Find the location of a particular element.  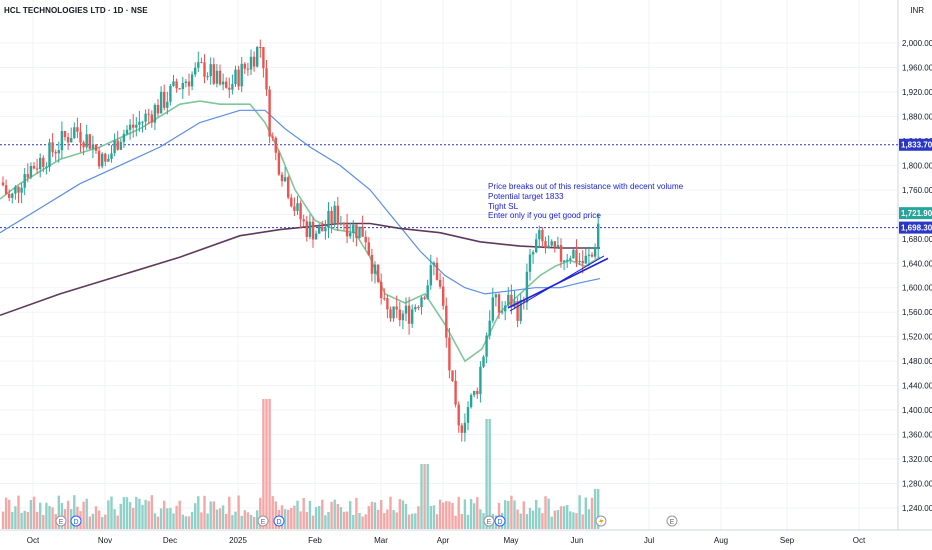

price-tick-label: 1,360.00 is located at coordinates (917, 435).